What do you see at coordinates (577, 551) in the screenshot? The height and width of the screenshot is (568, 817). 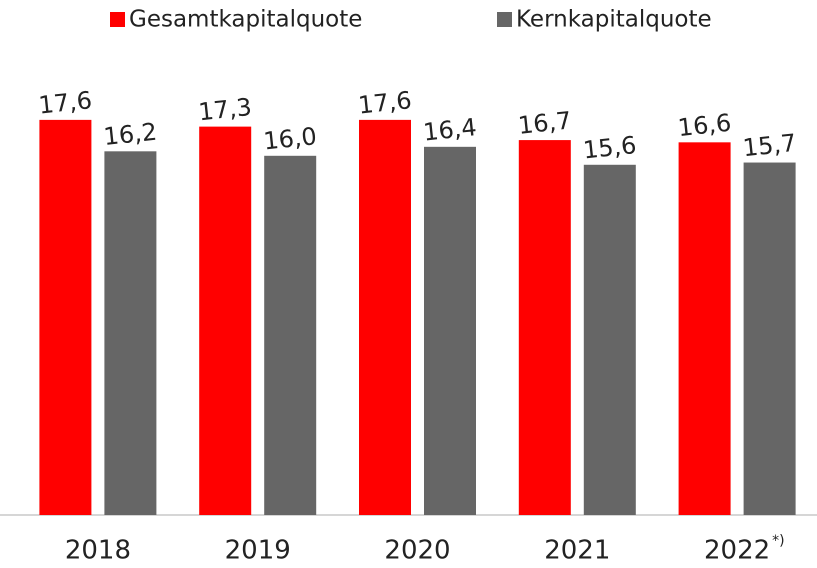 I see `x-tick-label: 2021` at bounding box center [577, 551].